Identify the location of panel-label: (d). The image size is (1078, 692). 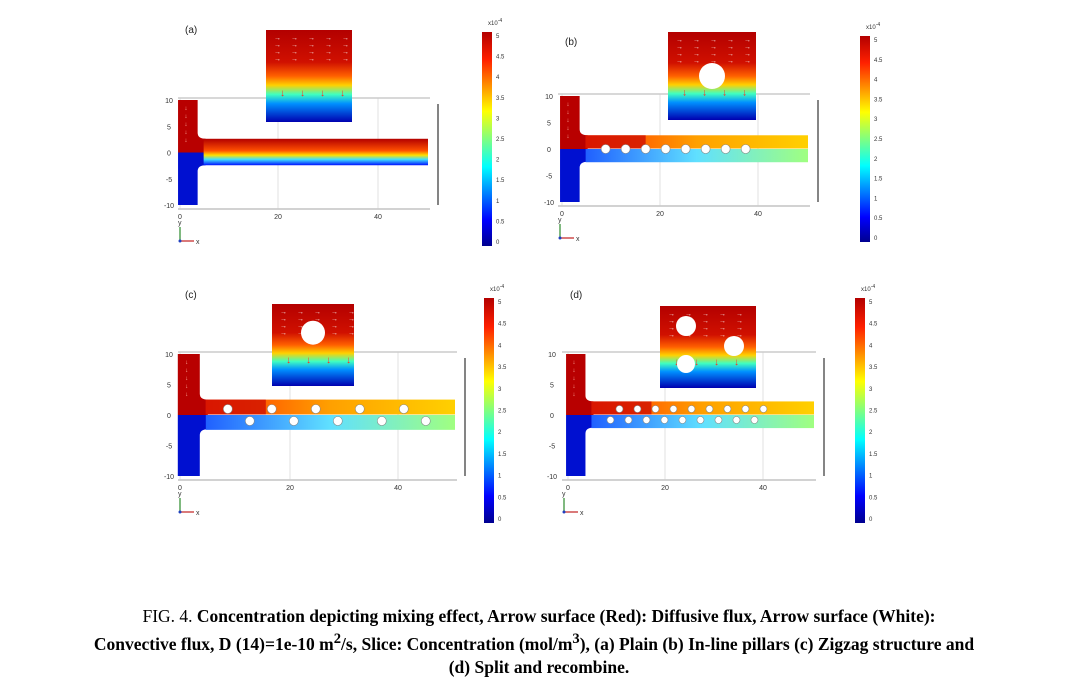
(576, 295).